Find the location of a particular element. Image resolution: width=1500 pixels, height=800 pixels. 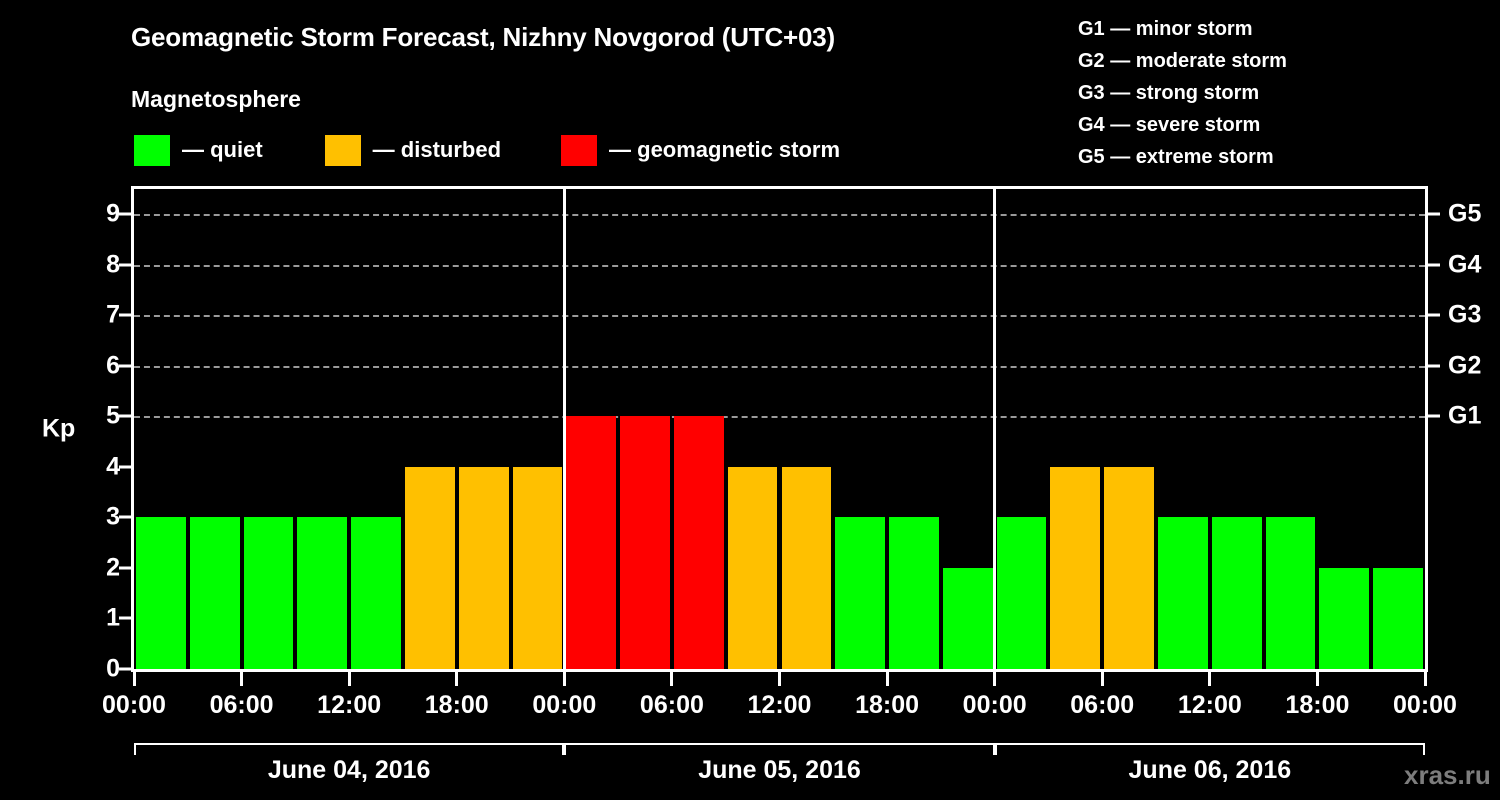

date-label-1: June 04, 2016 is located at coordinates (349, 770).